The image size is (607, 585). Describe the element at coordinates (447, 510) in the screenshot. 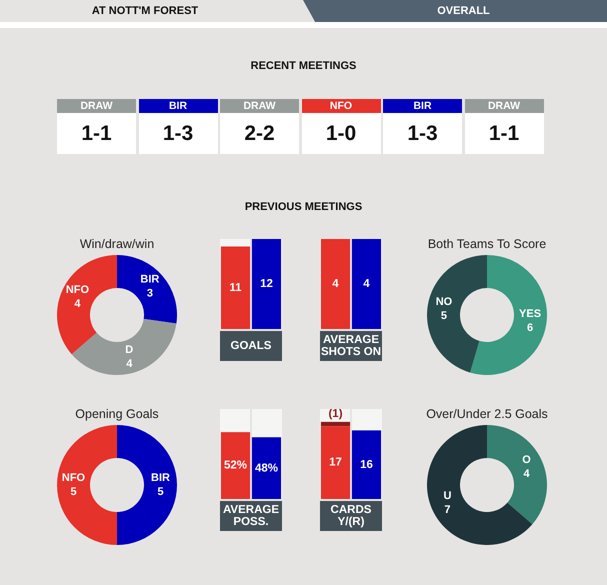

I see `data-label: 7` at that location.